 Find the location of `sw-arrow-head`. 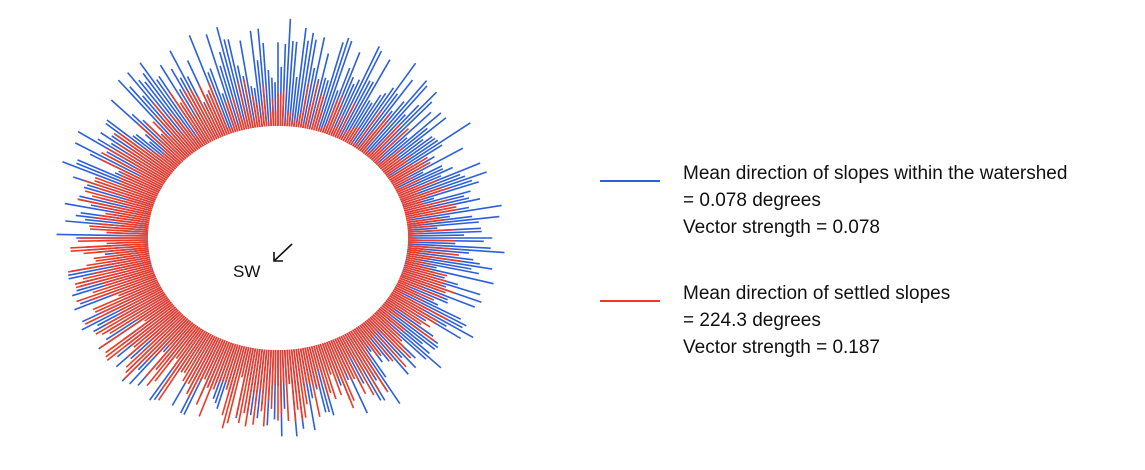

sw-arrow-head is located at coordinates (278, 257).